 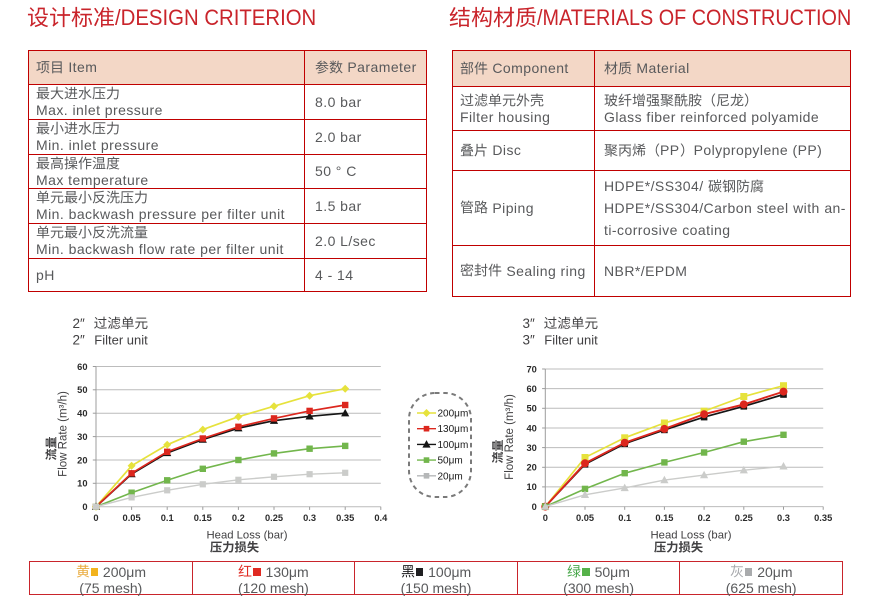 I want to click on svg-text: 50μm, so click(x=450, y=461).